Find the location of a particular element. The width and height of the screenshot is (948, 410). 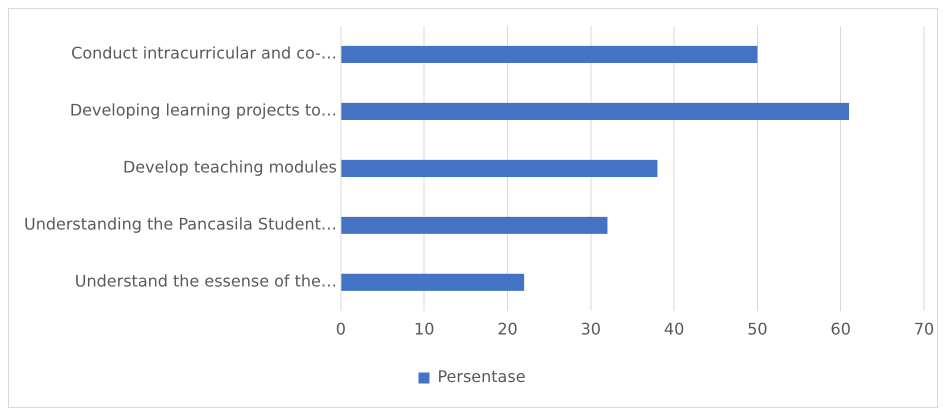

x-tick-label: 50 is located at coordinates (757, 329).